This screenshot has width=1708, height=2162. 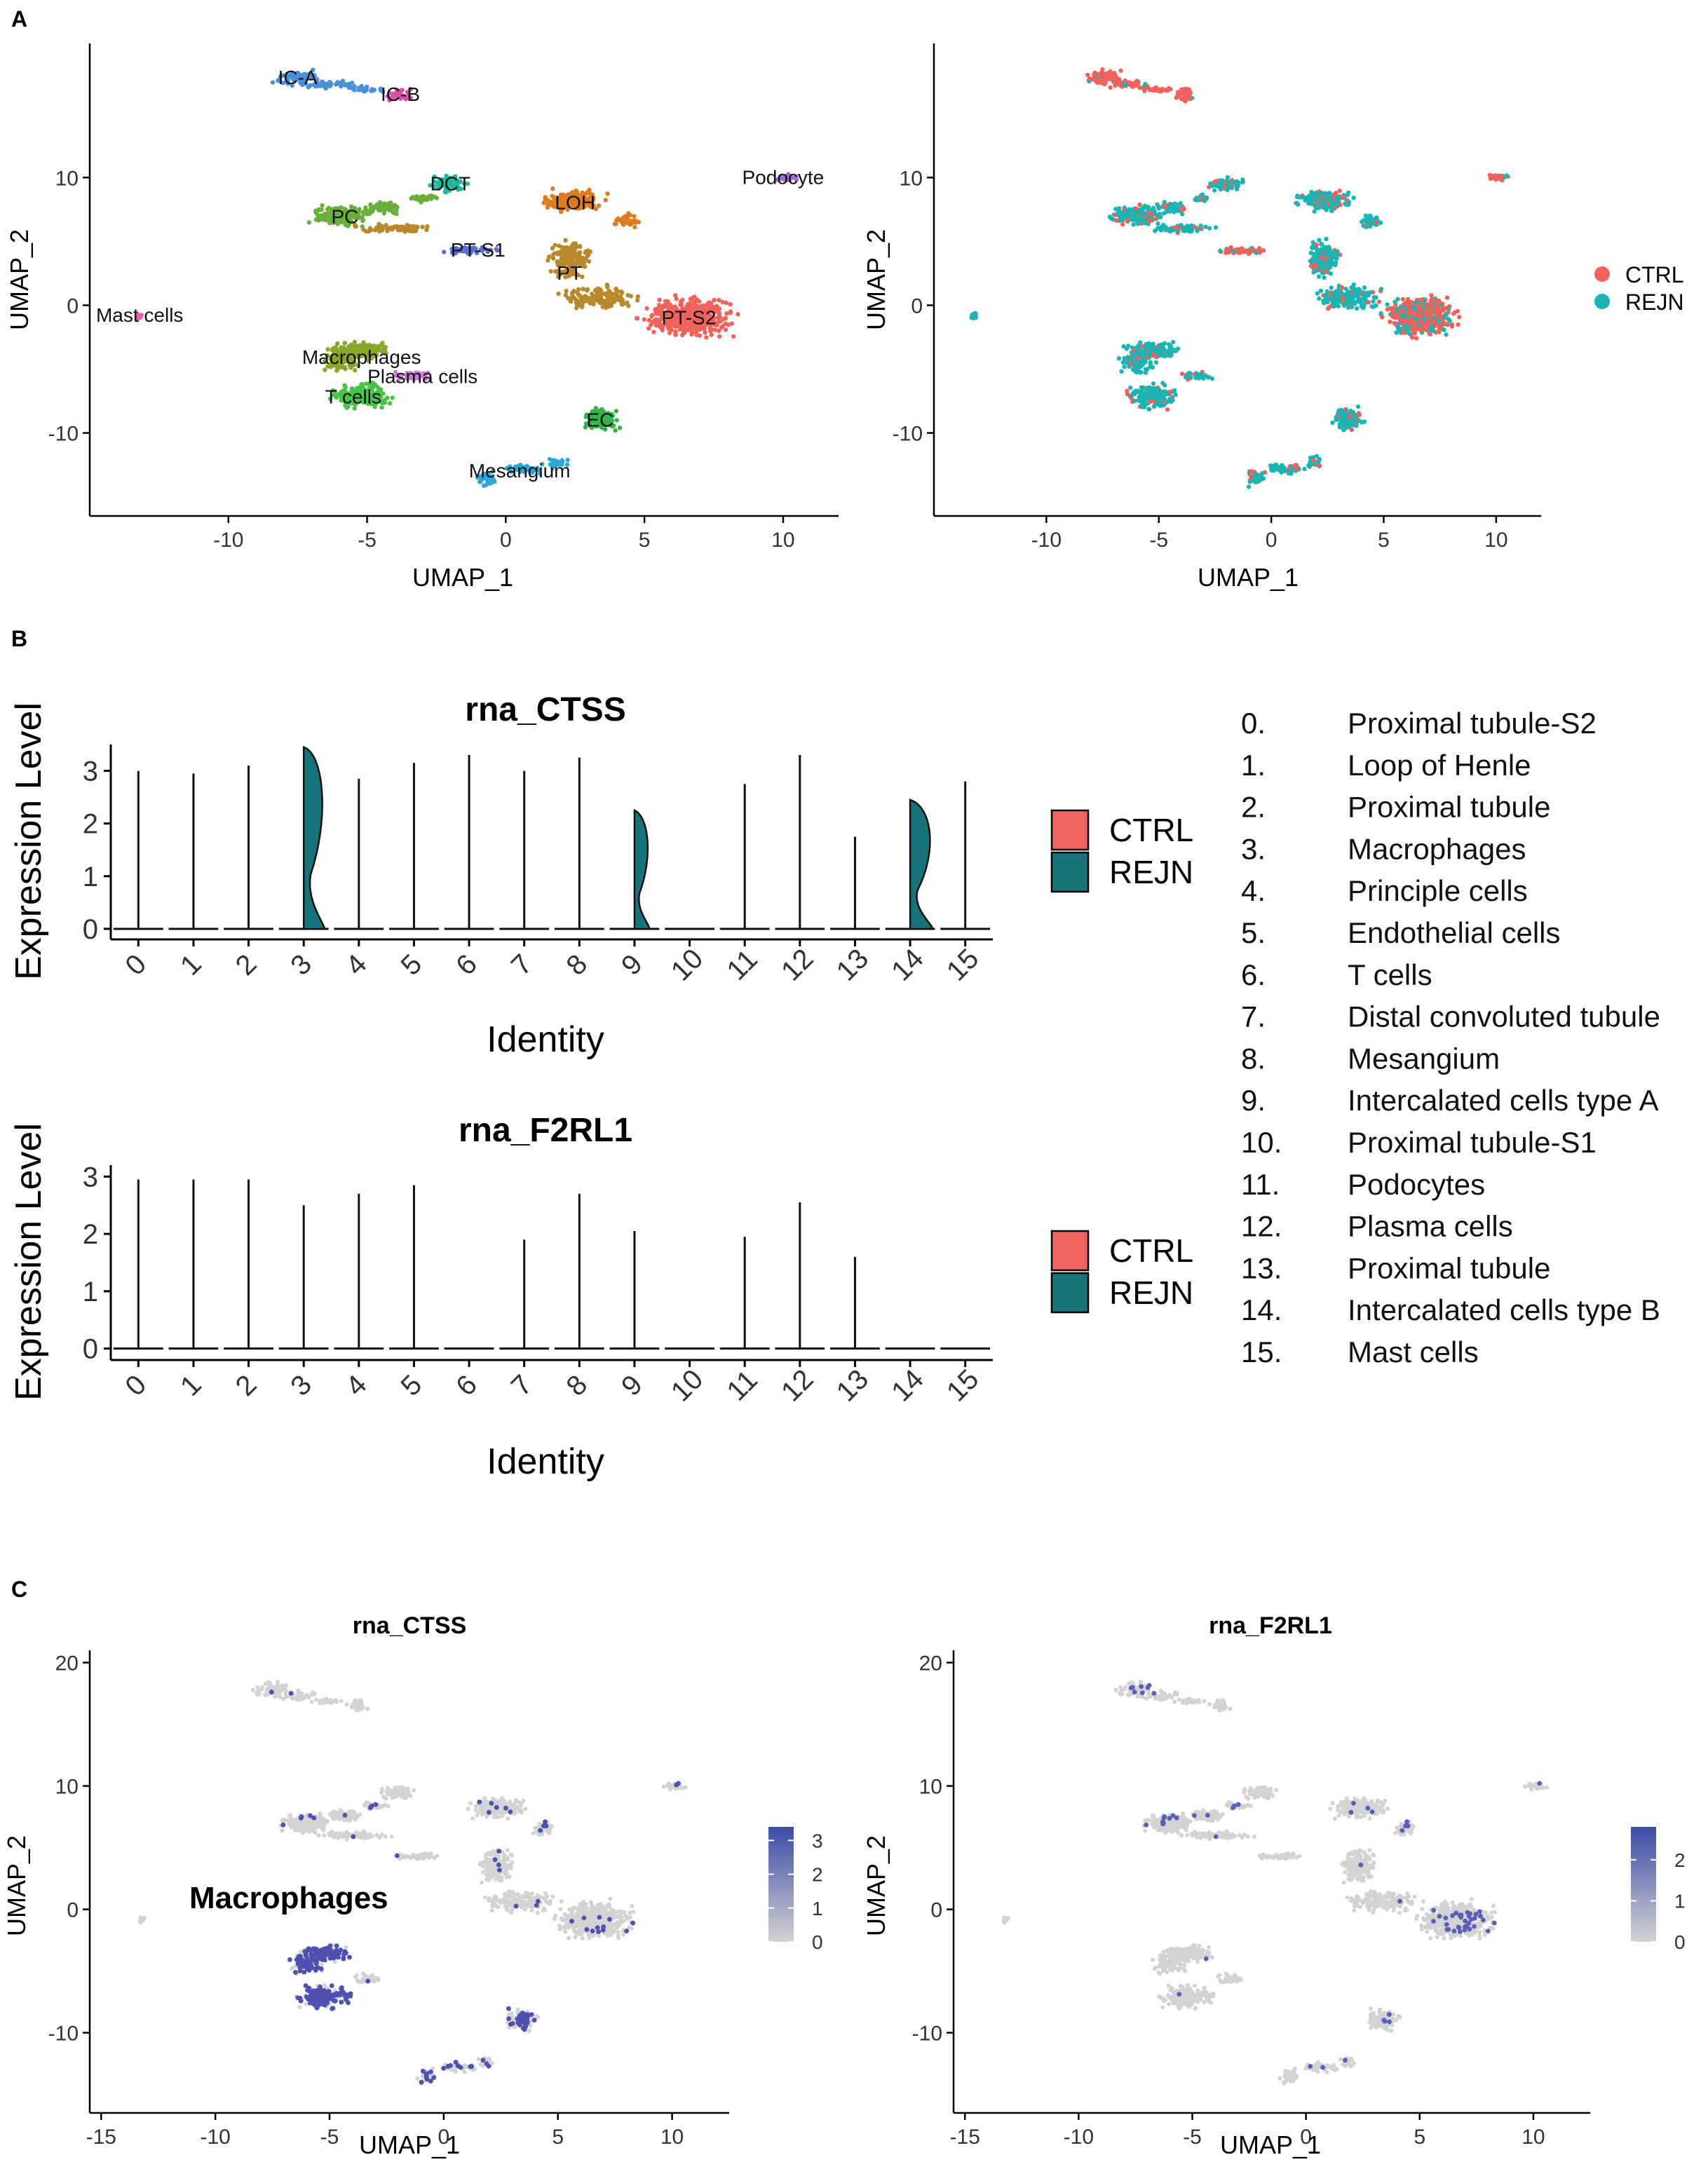 What do you see at coordinates (139, 315) in the screenshot?
I see `cluster-label: Mast cells` at bounding box center [139, 315].